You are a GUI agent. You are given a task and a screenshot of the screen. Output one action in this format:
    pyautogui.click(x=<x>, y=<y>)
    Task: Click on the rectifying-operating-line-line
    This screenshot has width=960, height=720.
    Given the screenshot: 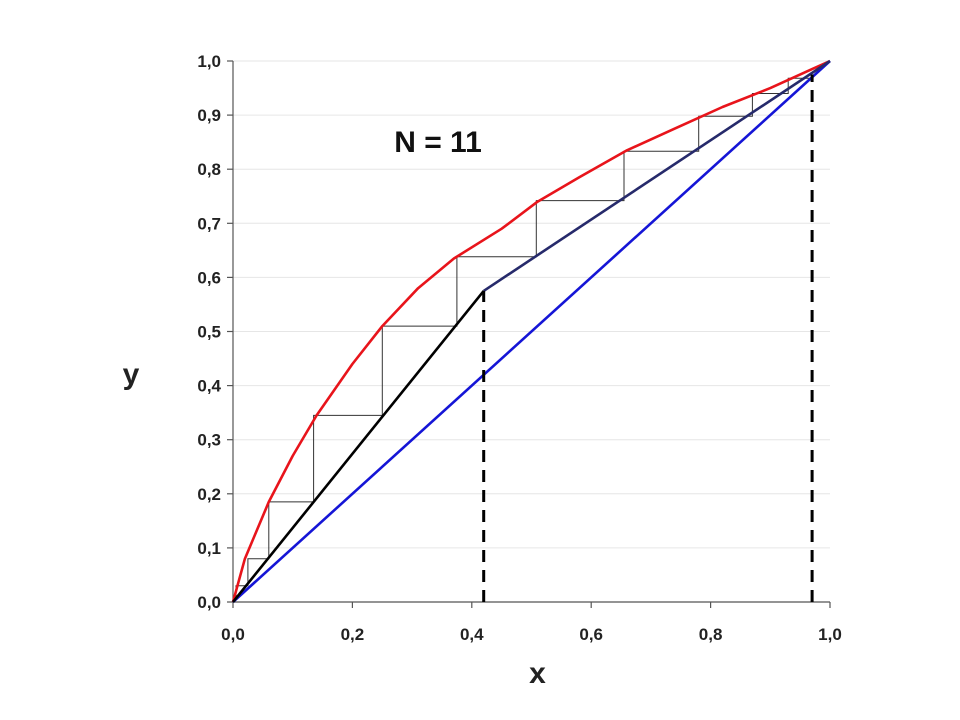 What is the action you would take?
    pyautogui.click(x=656, y=175)
    